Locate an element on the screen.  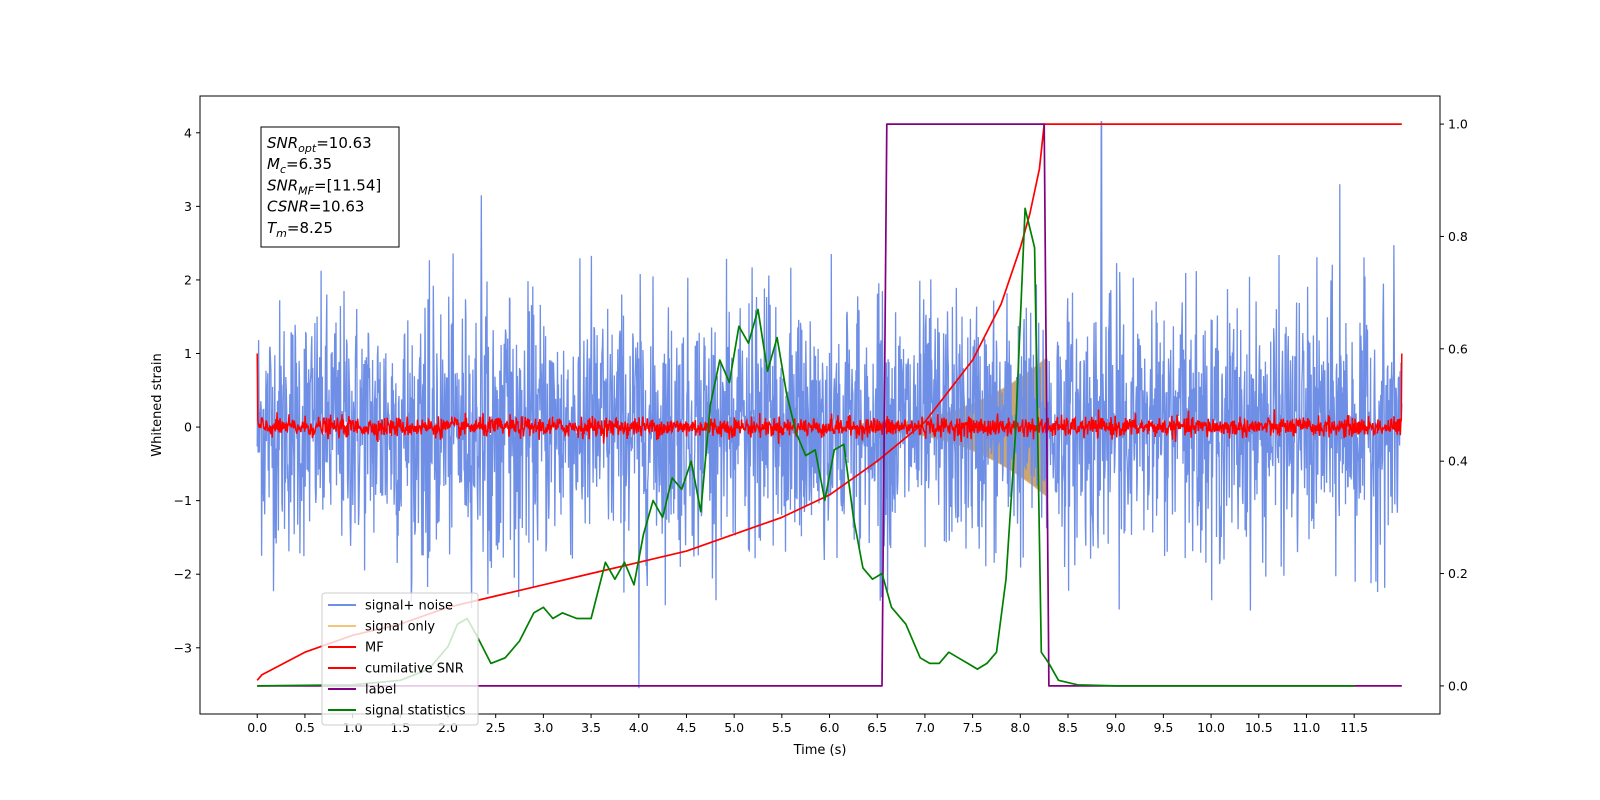
stats-line: CSNR=10.63 is located at coordinates (315, 207).